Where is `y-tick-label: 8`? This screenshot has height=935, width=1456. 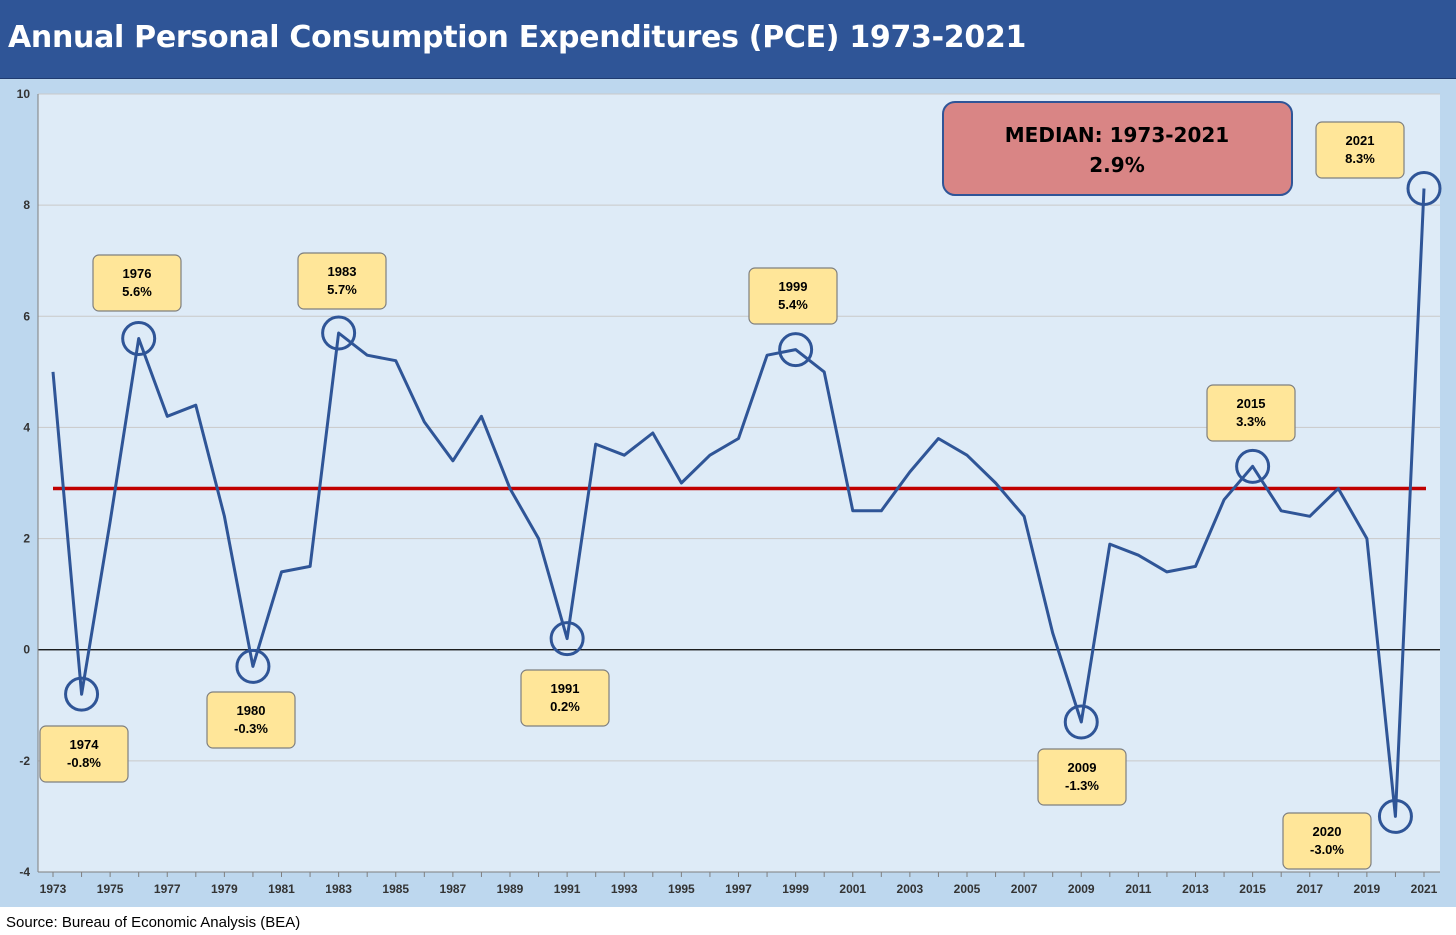 y-tick-label: 8 is located at coordinates (26, 205).